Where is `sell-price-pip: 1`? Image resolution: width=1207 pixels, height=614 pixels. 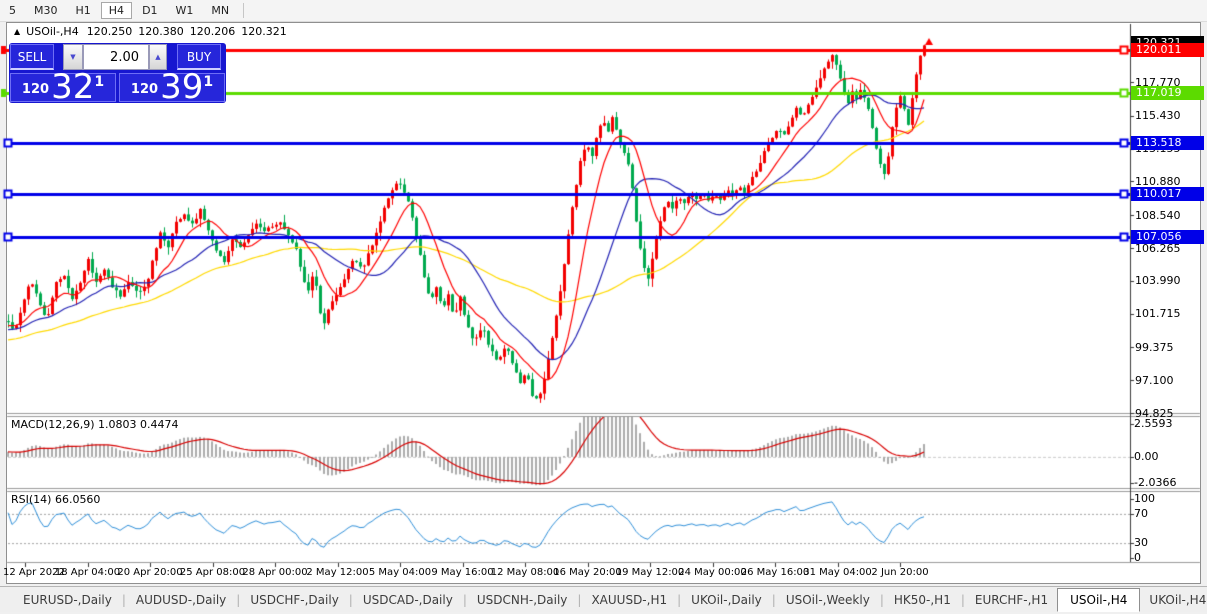 sell-price-pip: 1 is located at coordinates (99, 82).